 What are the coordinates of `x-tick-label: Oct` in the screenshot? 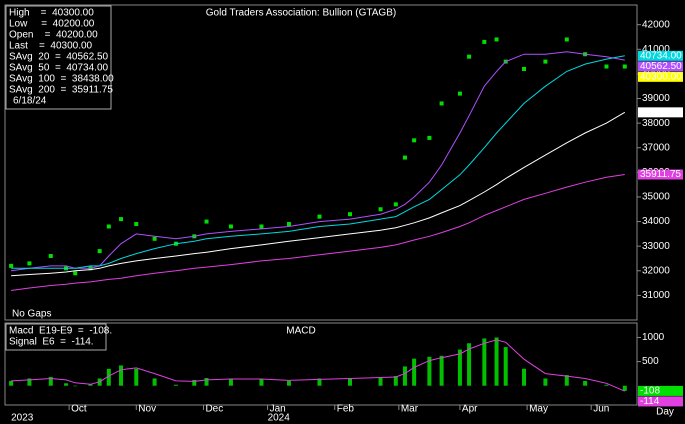 It's located at (79, 409).